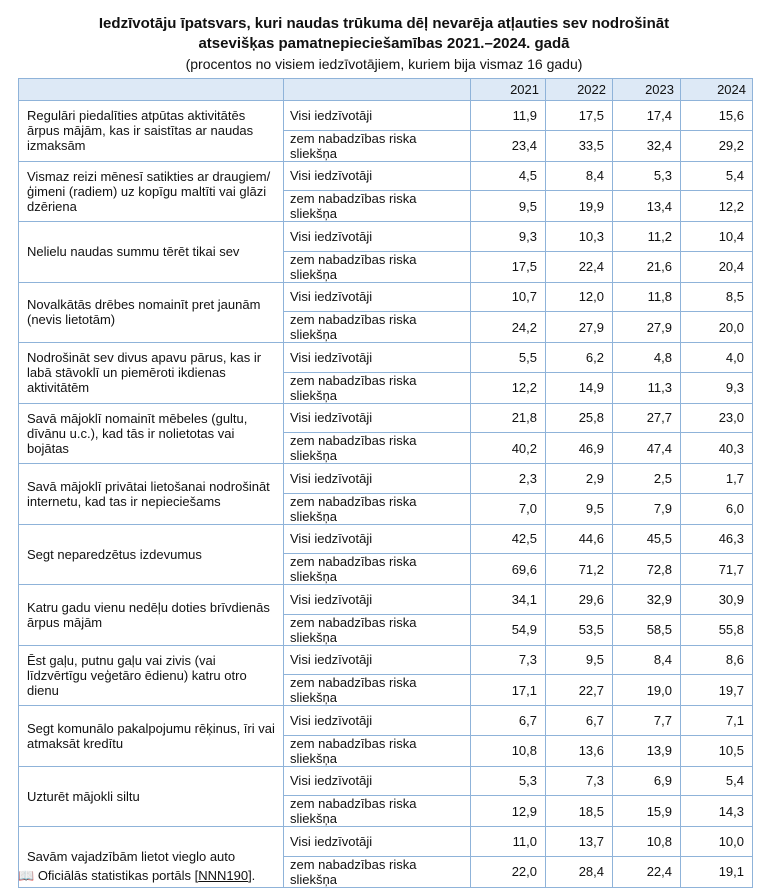 The image size is (768, 888). I want to click on value: 71,7, so click(716, 569).